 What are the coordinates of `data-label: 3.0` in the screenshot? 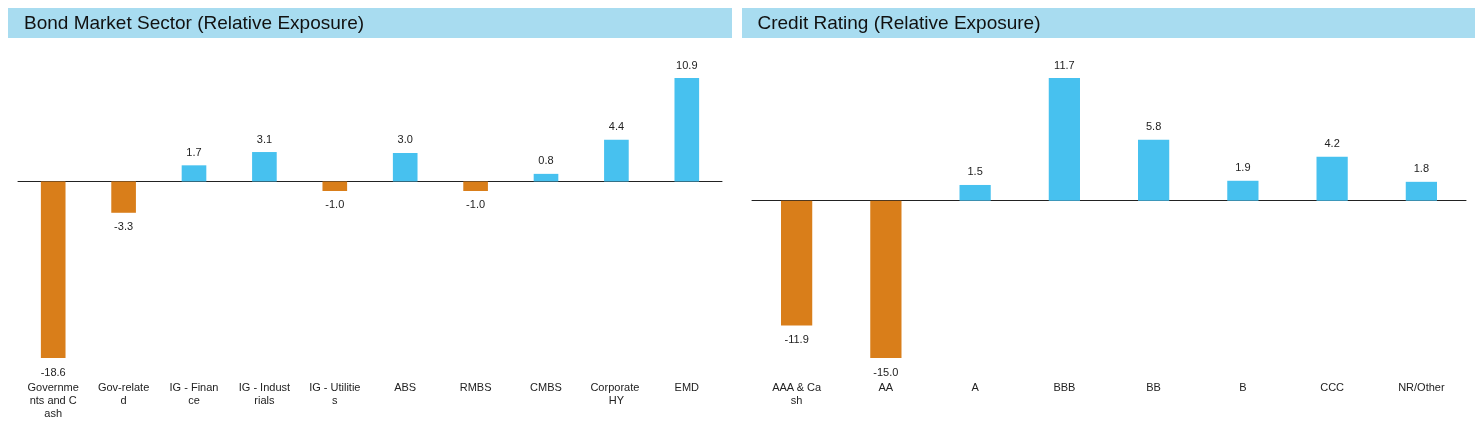 It's located at (405, 139).